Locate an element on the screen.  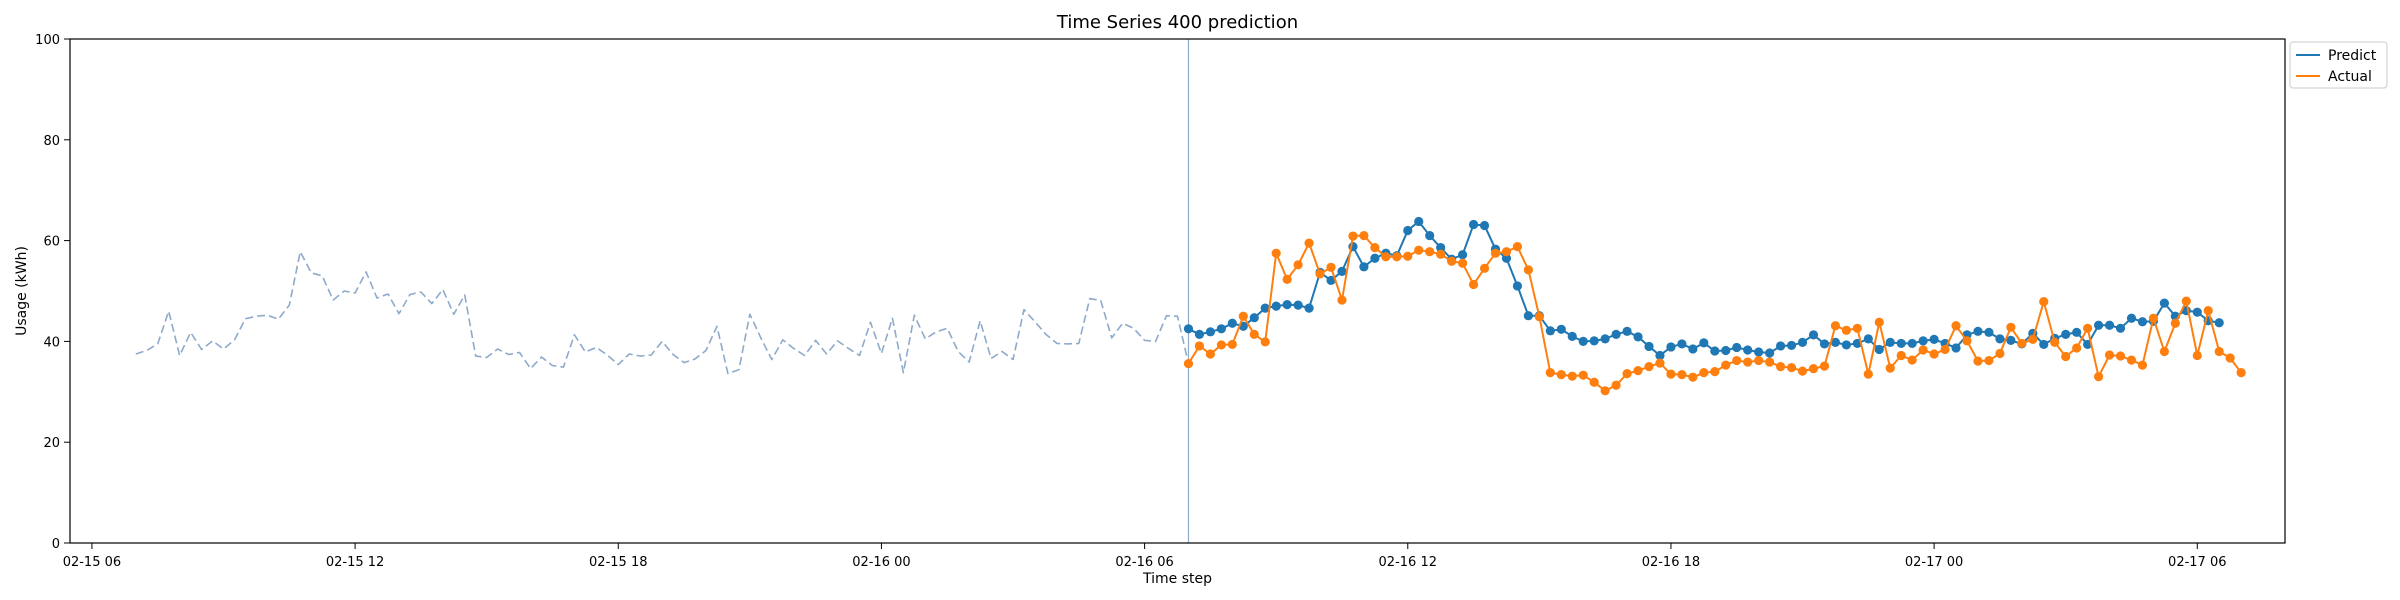
y-tick-label: 0 is located at coordinates (56, 544).